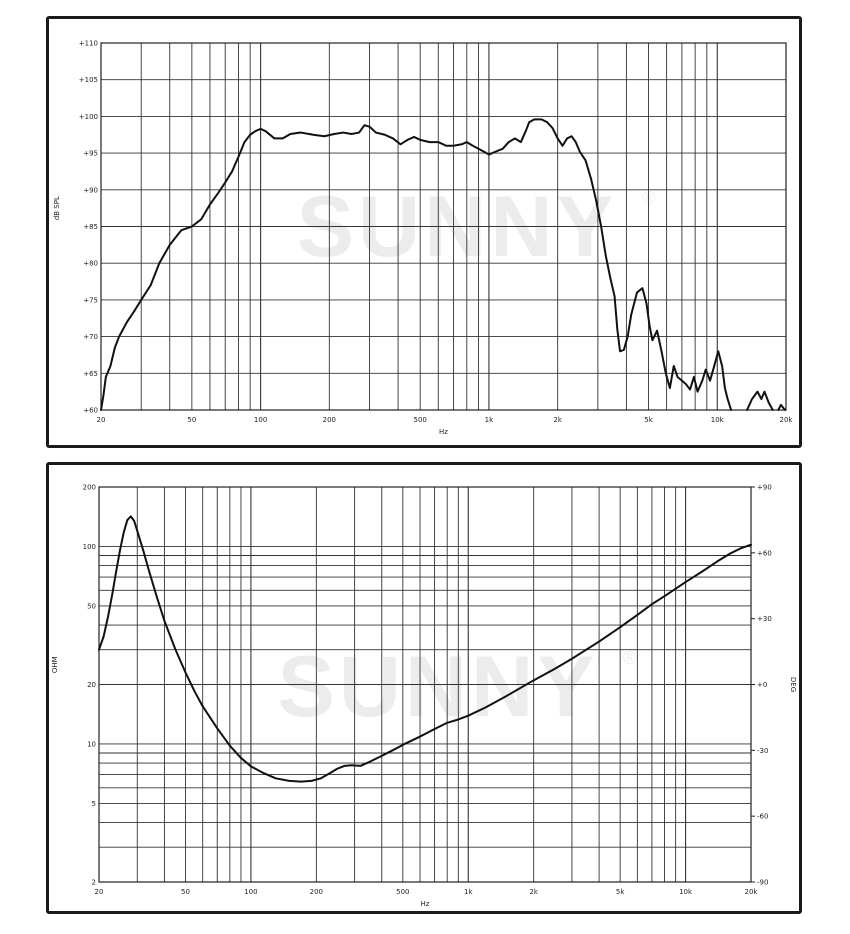  I want to click on y2-tick-label: +0, so click(762, 685).